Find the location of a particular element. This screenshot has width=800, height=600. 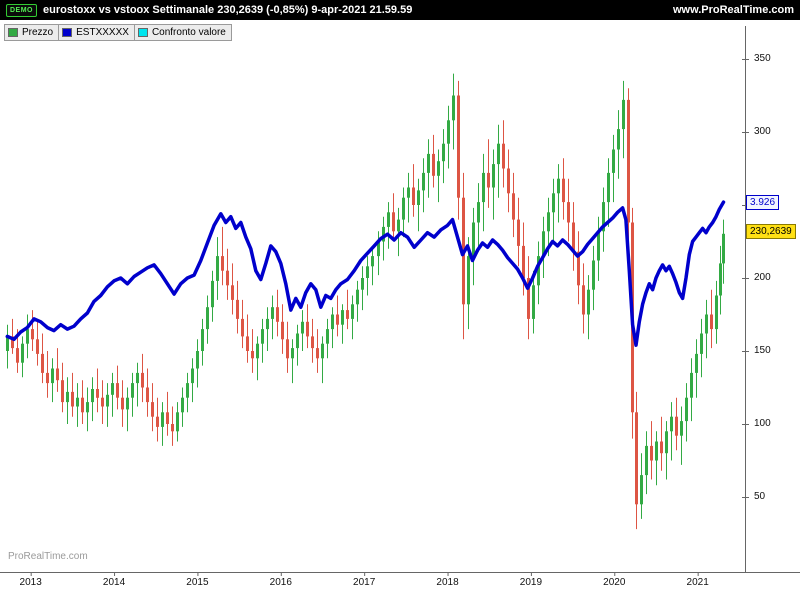

y-axis-label: 350 is located at coordinates (762, 58).